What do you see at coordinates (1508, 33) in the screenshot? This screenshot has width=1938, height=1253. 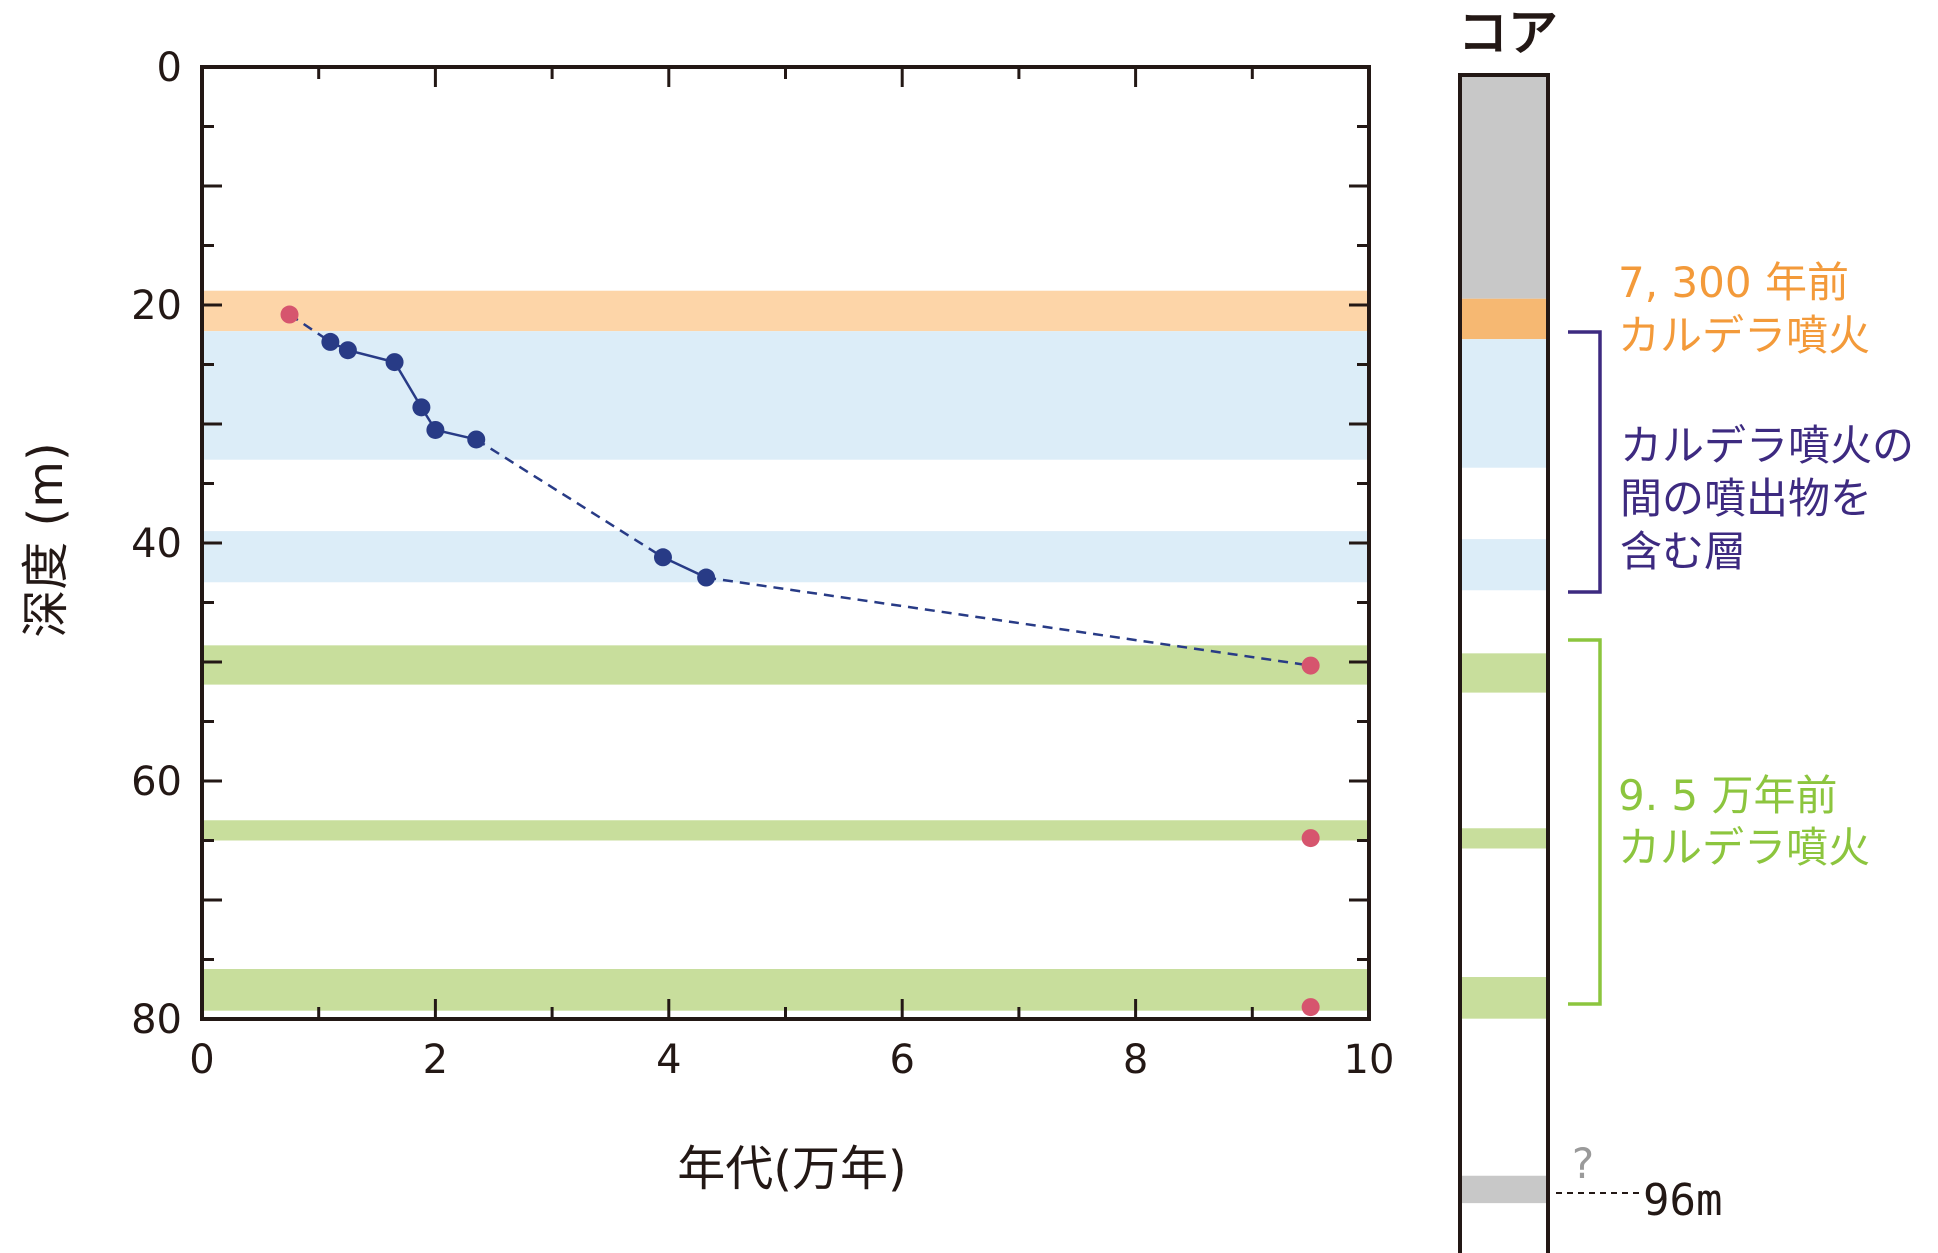 I see `core-title: コア` at bounding box center [1508, 33].